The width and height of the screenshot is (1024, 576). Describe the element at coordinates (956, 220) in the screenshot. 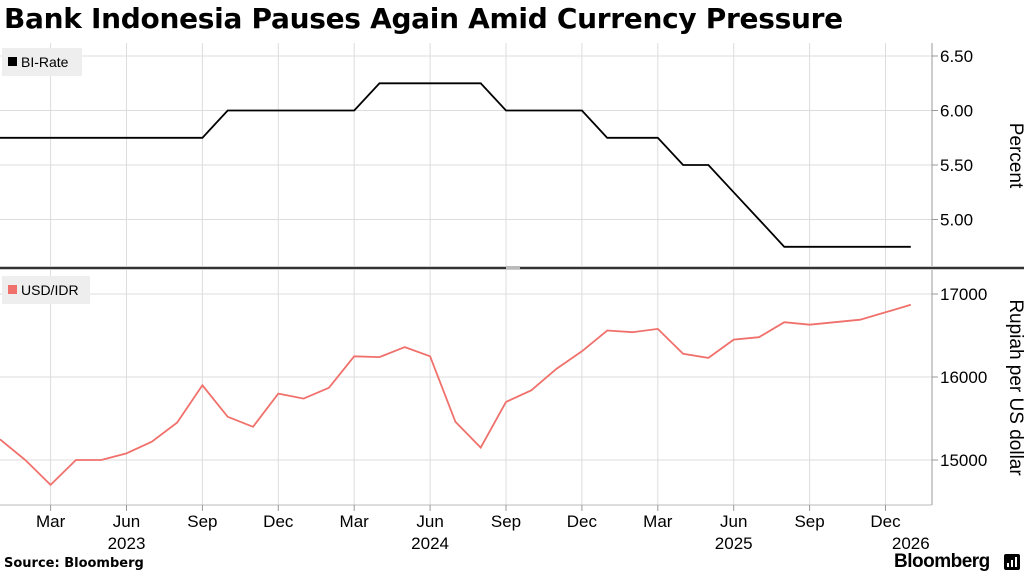

I see `y-tick-label: 5.00` at that location.